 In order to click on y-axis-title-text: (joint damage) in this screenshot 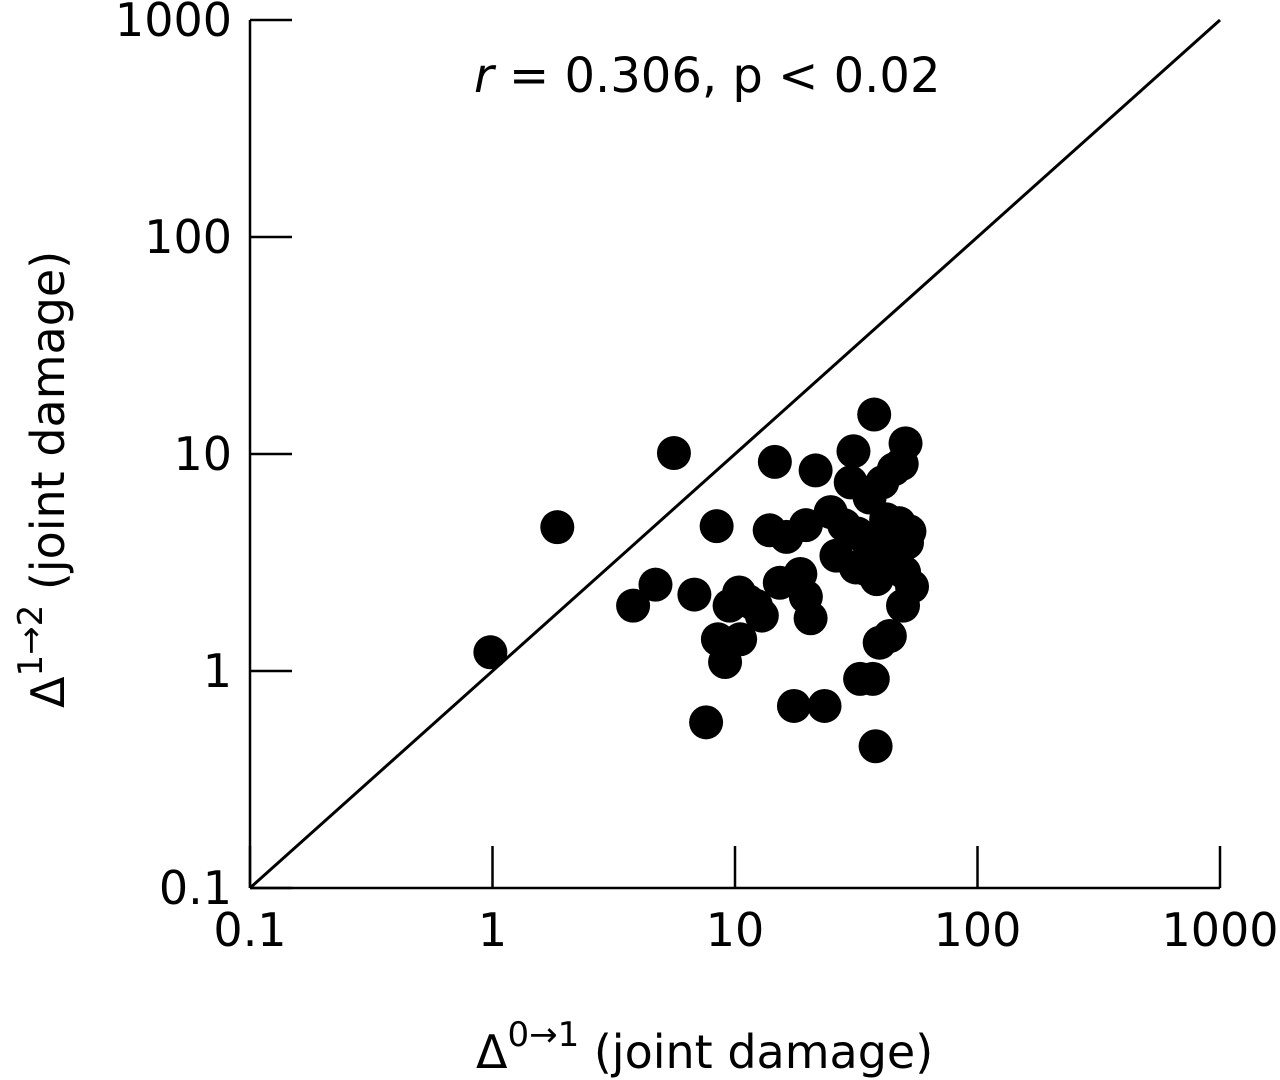, I will do `click(48, 428)`.